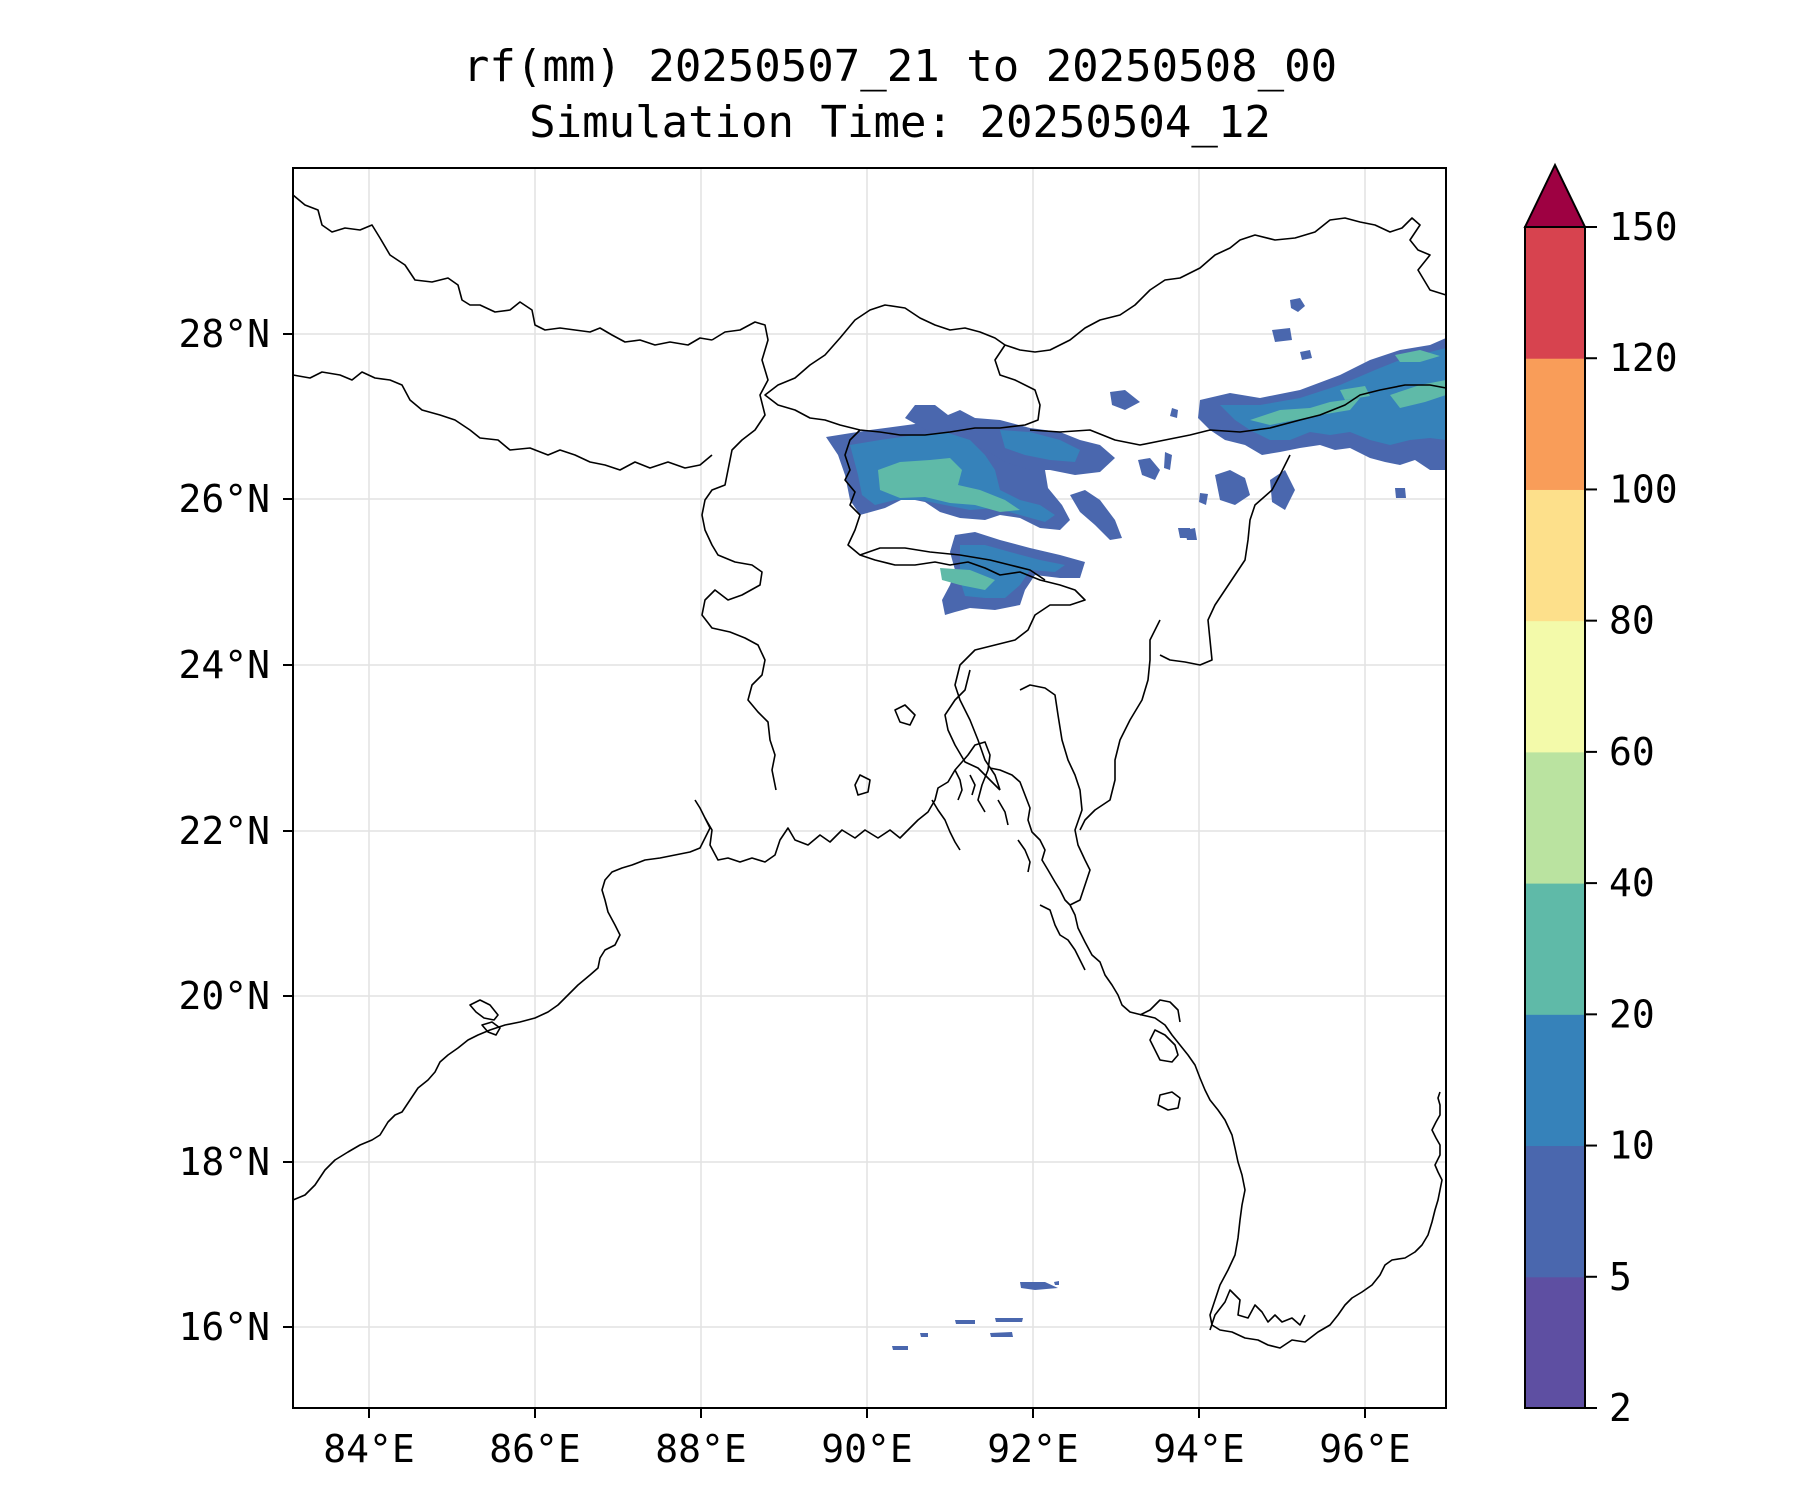  Describe the element at coordinates (1643, 227) in the screenshot. I see `colorbar-tick-label: 150` at that location.